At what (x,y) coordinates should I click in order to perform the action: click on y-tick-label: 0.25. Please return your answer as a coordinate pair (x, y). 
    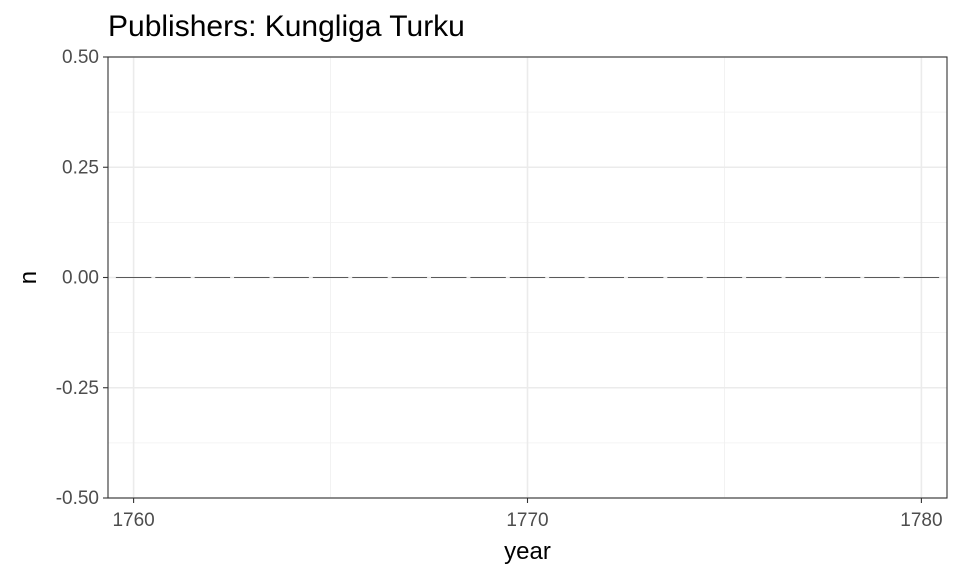
    Looking at the image, I should click on (80, 167).